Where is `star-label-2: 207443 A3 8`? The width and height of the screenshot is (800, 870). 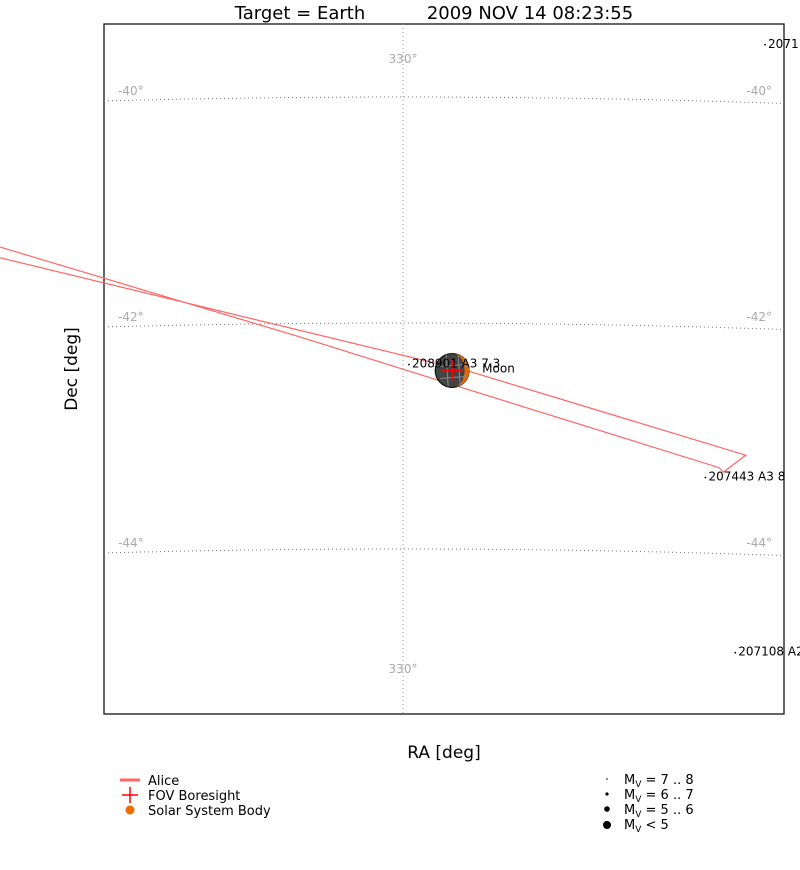
star-label-2: 207443 A3 8 is located at coordinates (746, 477).